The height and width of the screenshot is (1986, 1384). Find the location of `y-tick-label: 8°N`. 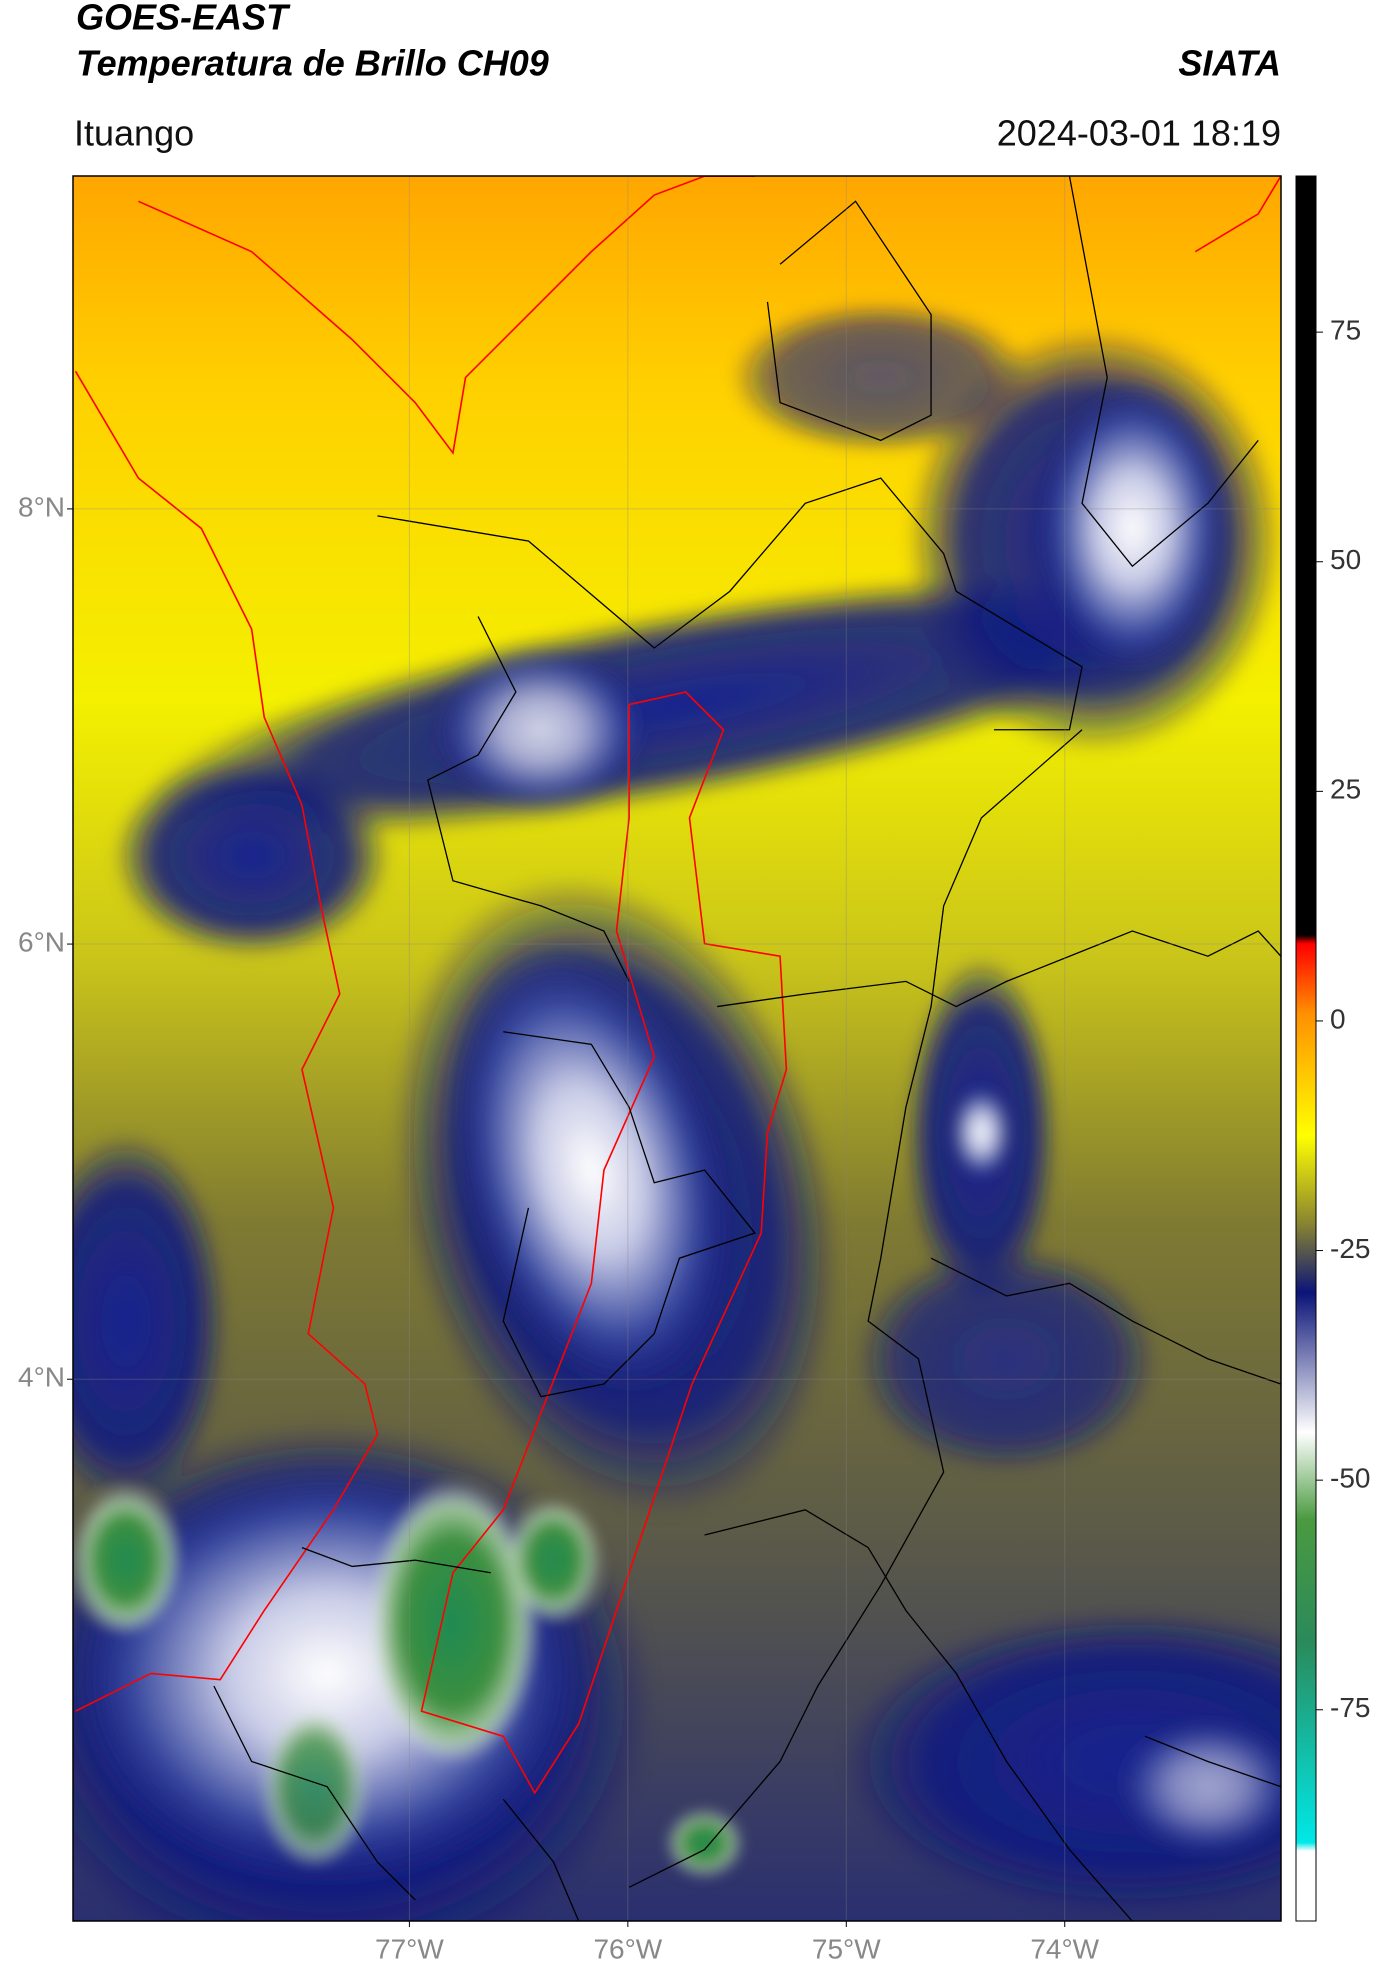

y-tick-label: 8°N is located at coordinates (41, 506).